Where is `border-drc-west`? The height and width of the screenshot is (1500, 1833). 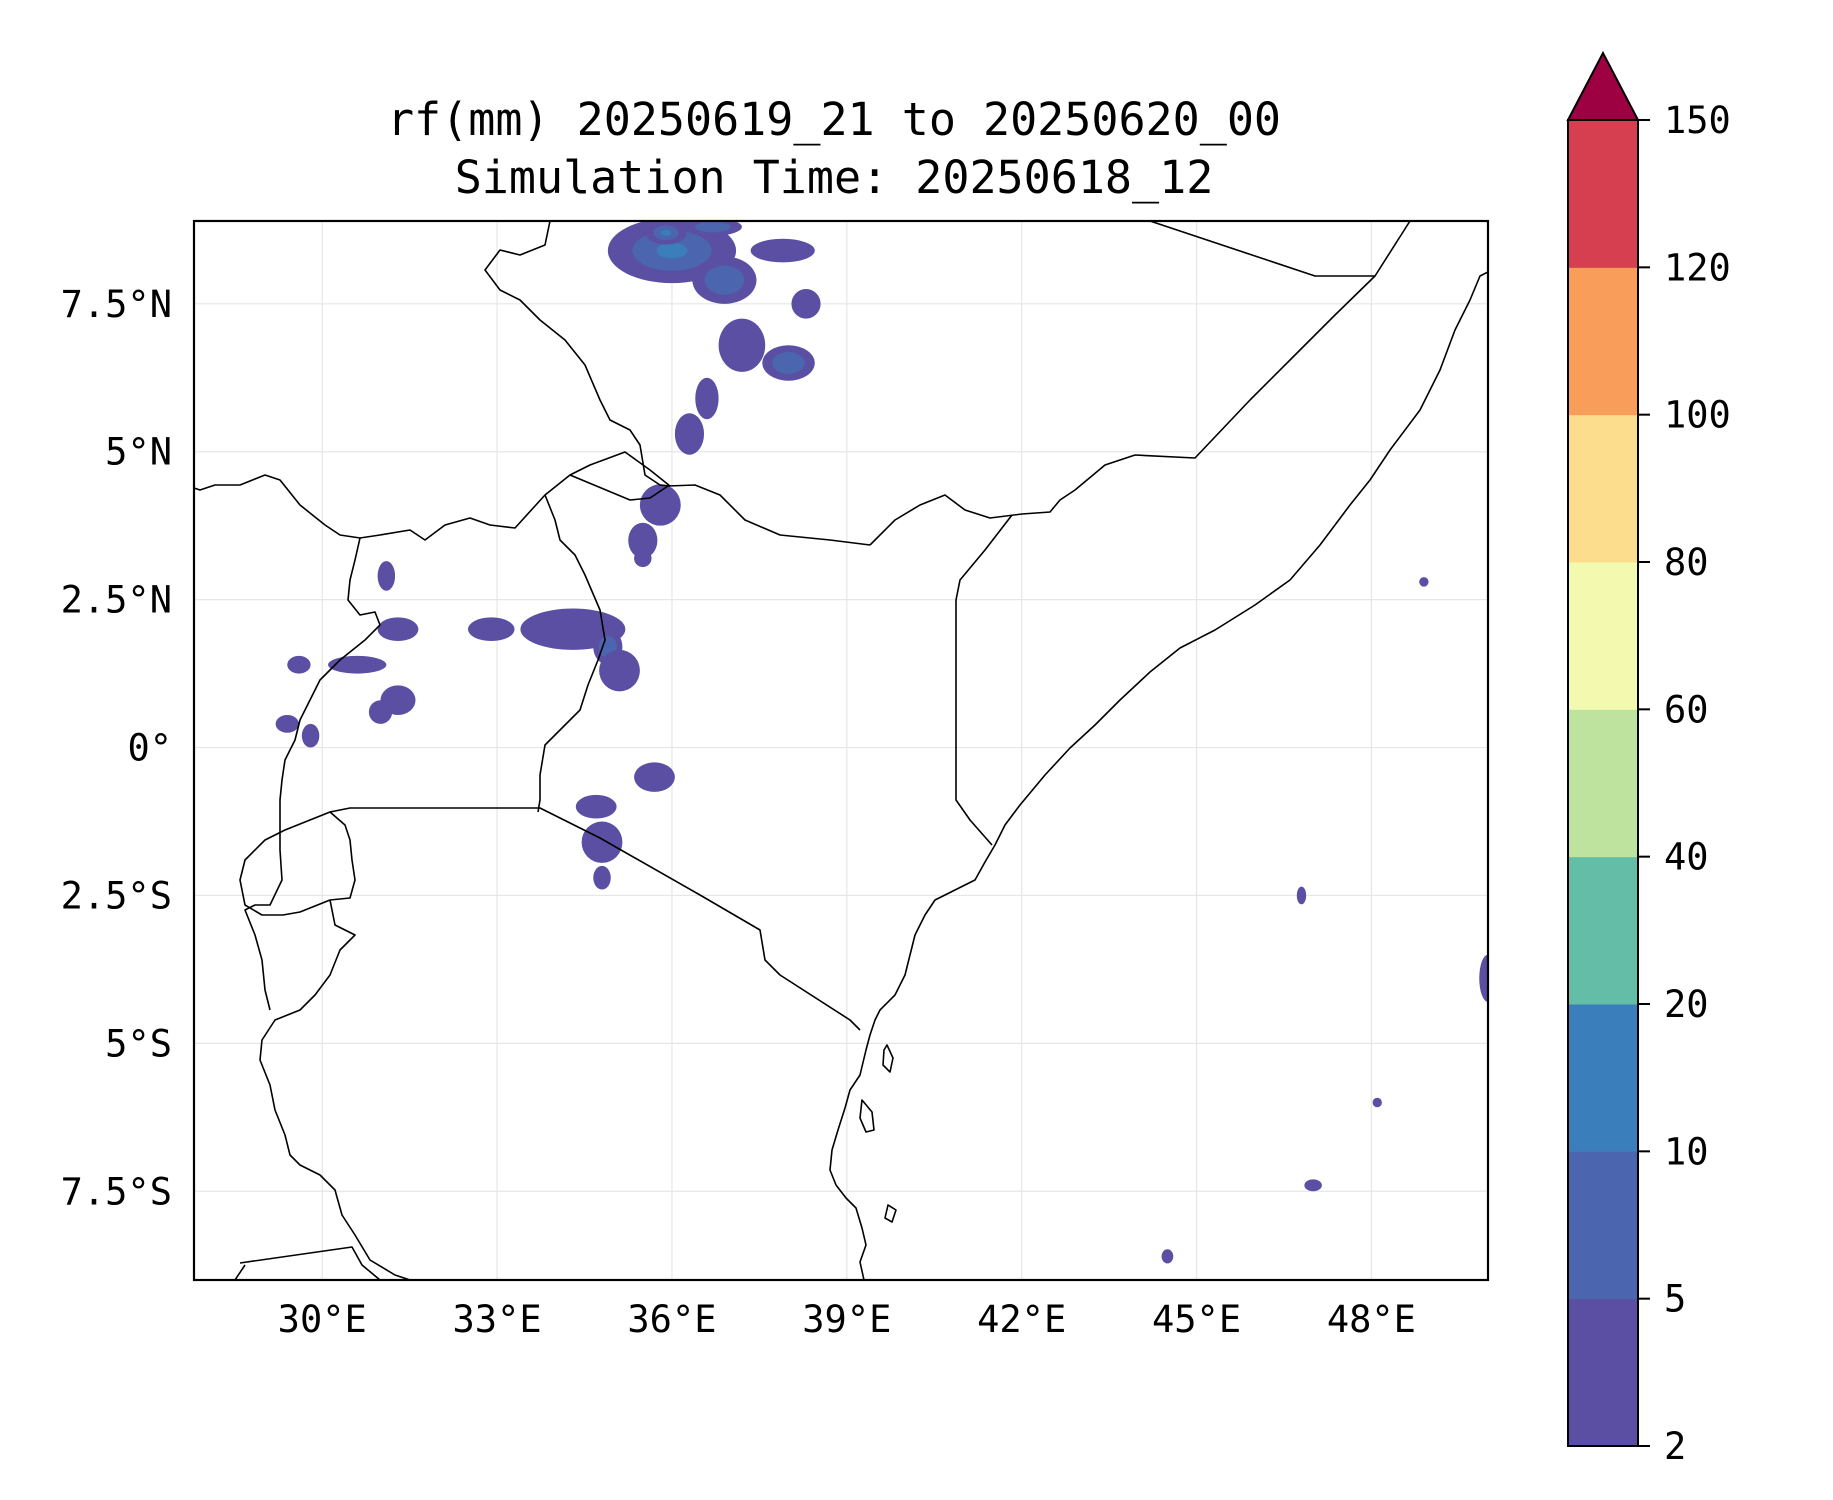 border-drc-west is located at coordinates (263, 915).